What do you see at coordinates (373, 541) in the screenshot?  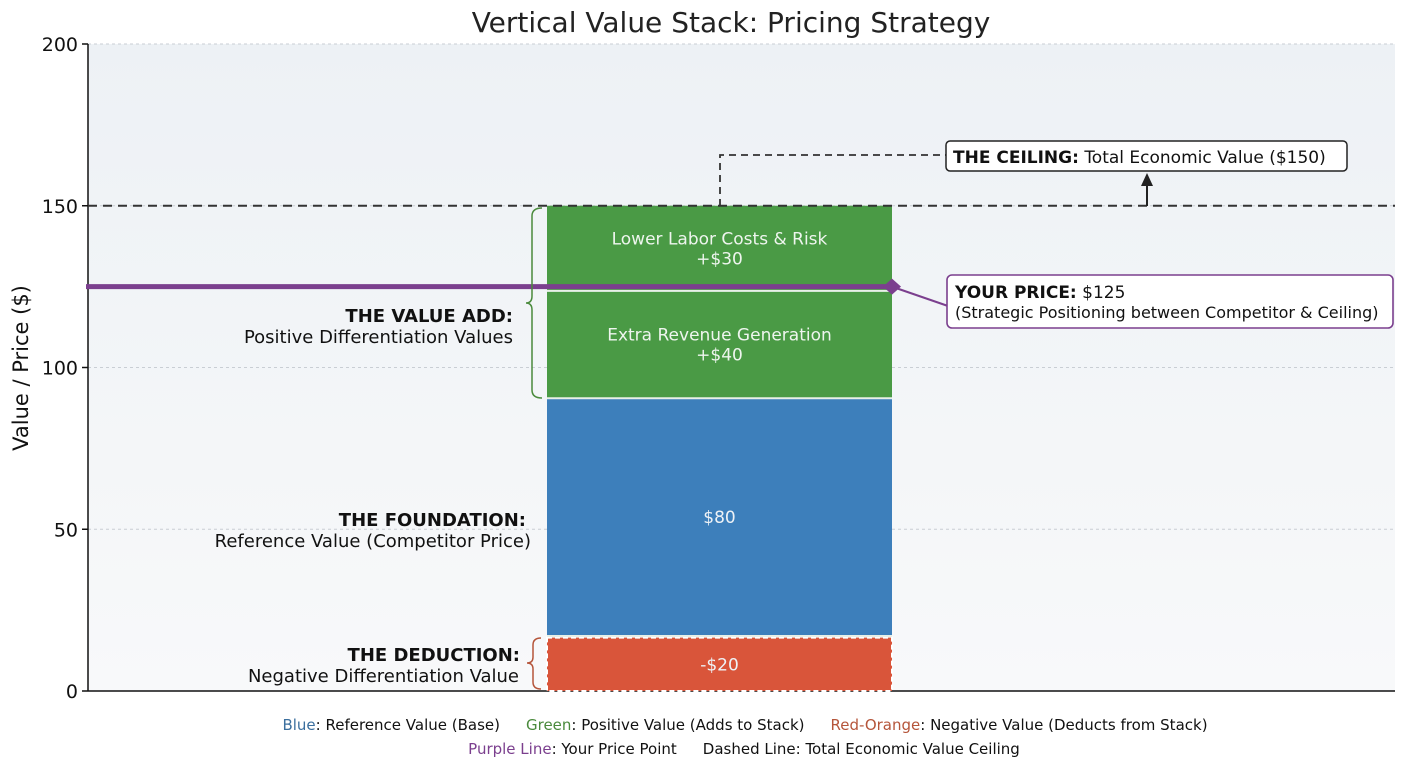 I see `foundation-text: Reference Value (Competitor Price)` at bounding box center [373, 541].